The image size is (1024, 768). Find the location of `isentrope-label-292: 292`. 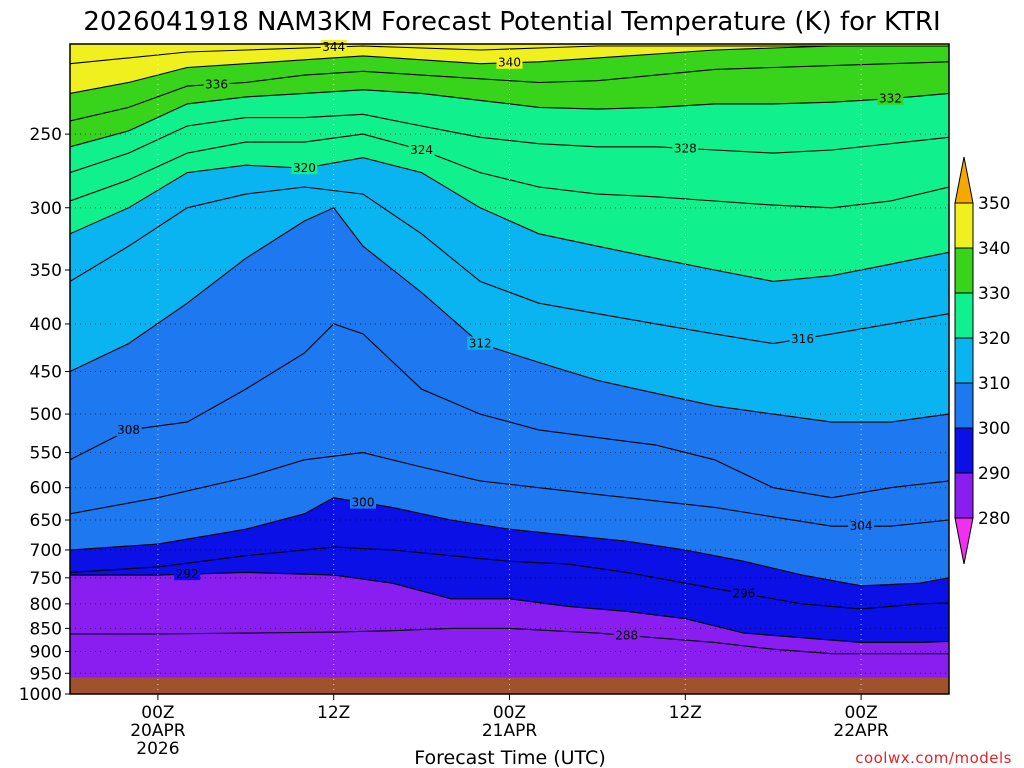

isentrope-label-292: 292 is located at coordinates (187, 574).